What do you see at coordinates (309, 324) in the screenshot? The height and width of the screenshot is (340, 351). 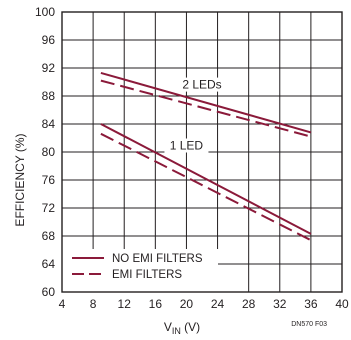 I see `figure-code: DN570 F03` at bounding box center [309, 324].